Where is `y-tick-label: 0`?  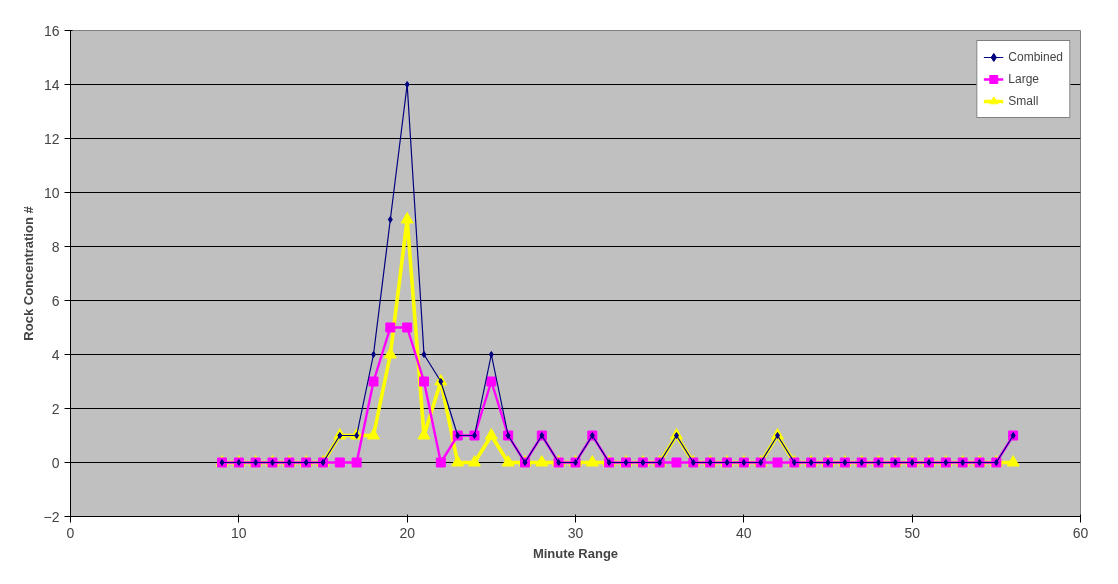
y-tick-label: 0 is located at coordinates (55, 462).